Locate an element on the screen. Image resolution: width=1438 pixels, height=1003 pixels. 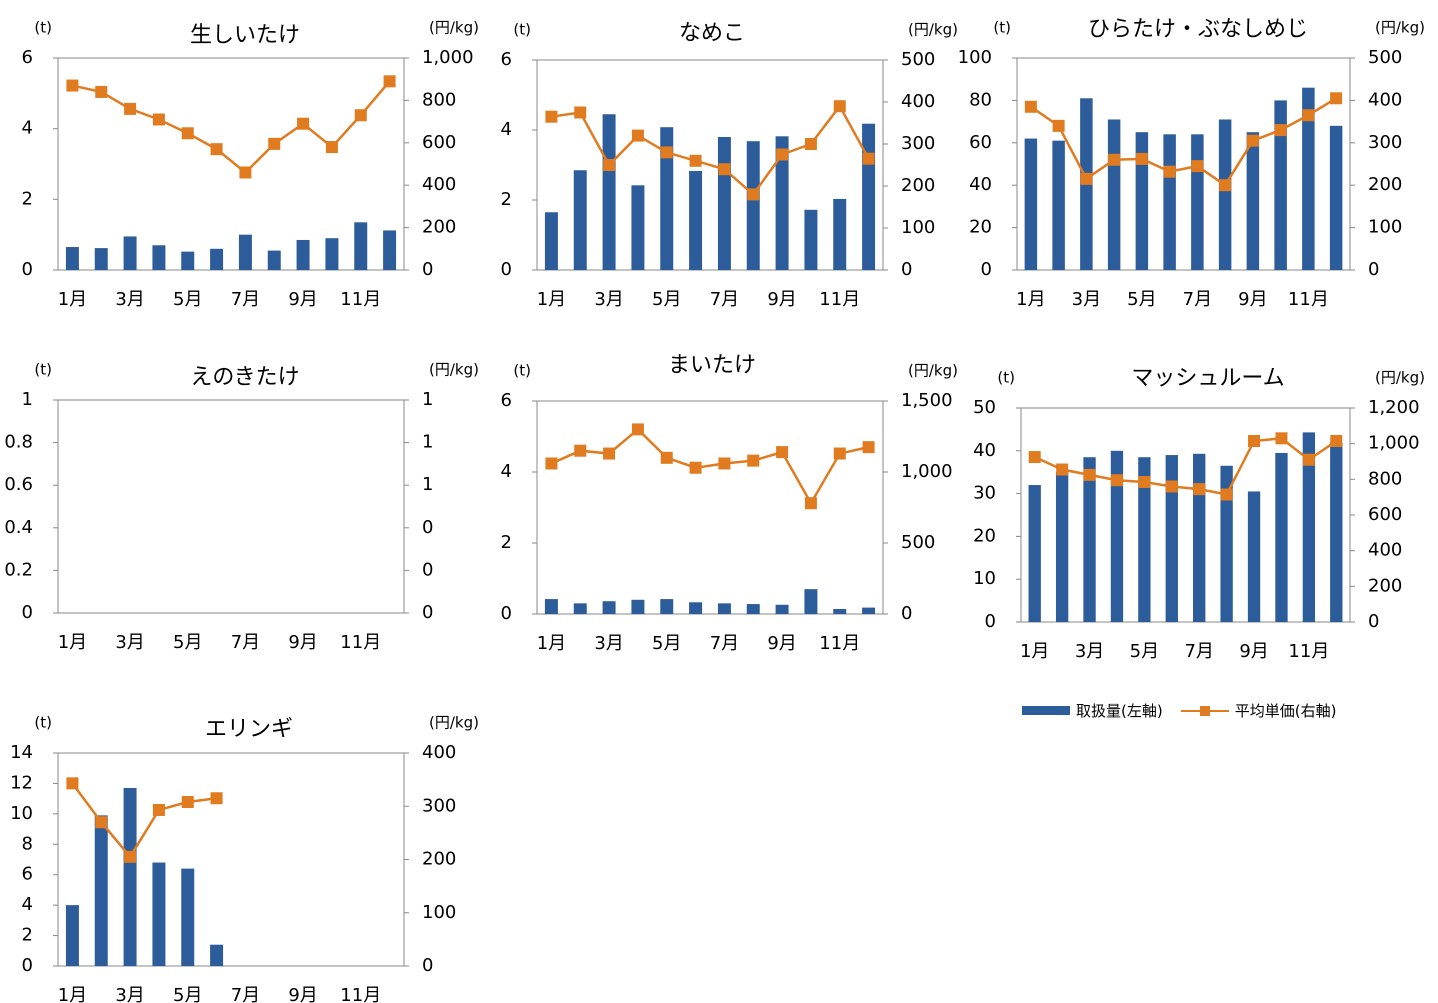
left-tick-label: 8 is located at coordinates (27, 843).